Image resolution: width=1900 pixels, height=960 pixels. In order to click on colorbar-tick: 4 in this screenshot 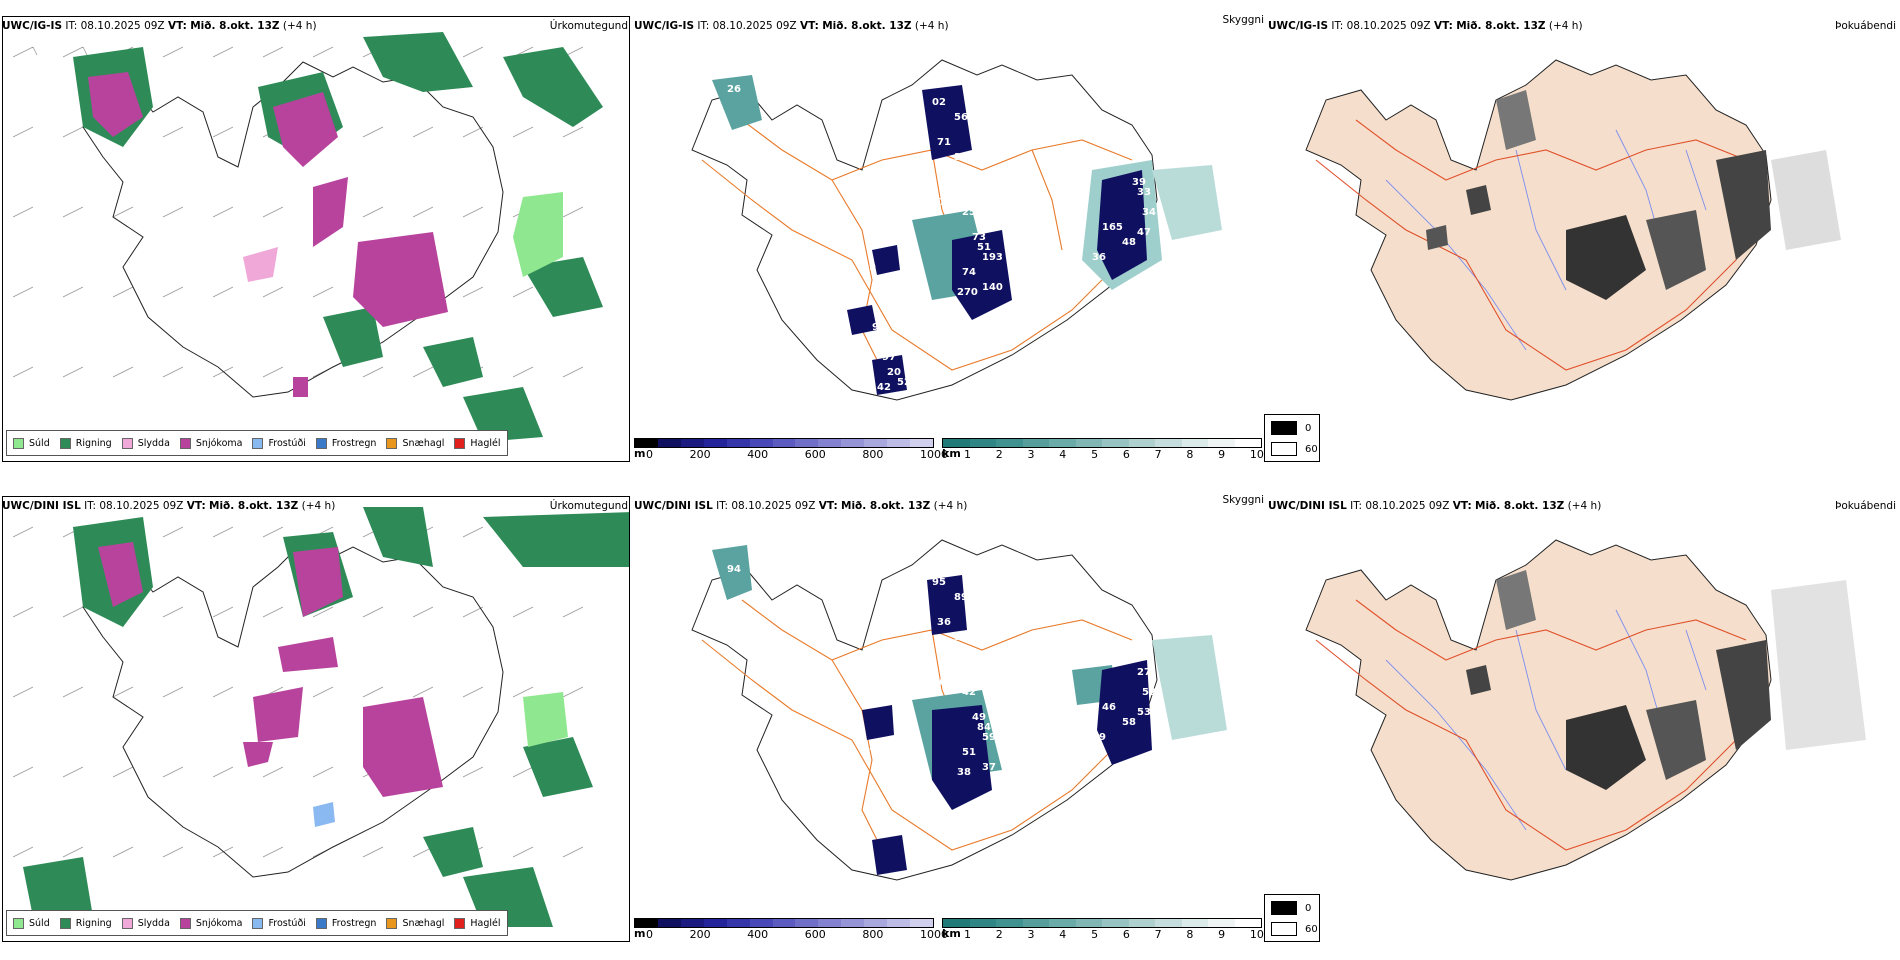, I will do `click(1063, 454)`.